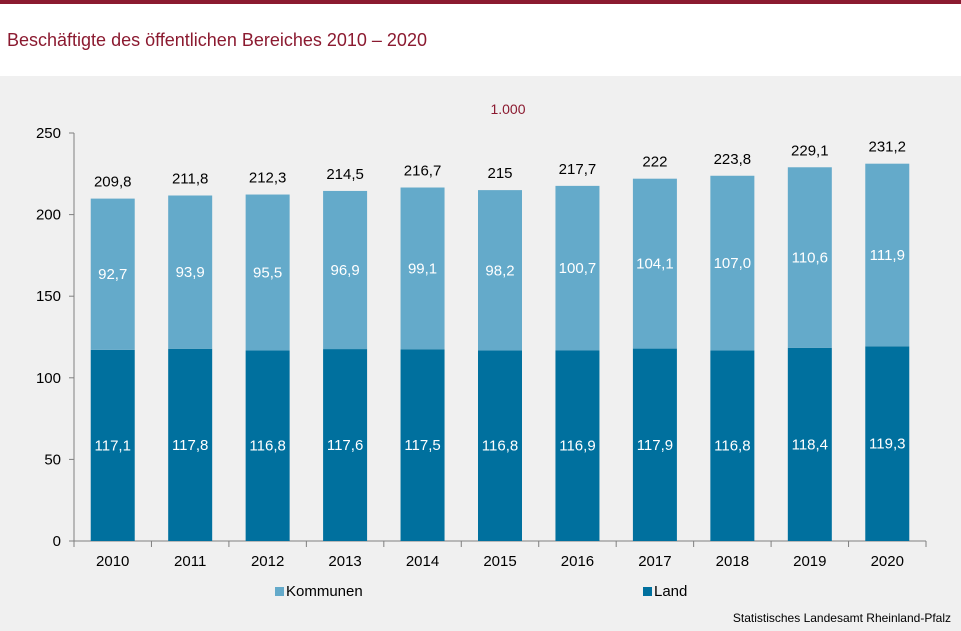  I want to click on unit-label: 1.000, so click(507, 109).